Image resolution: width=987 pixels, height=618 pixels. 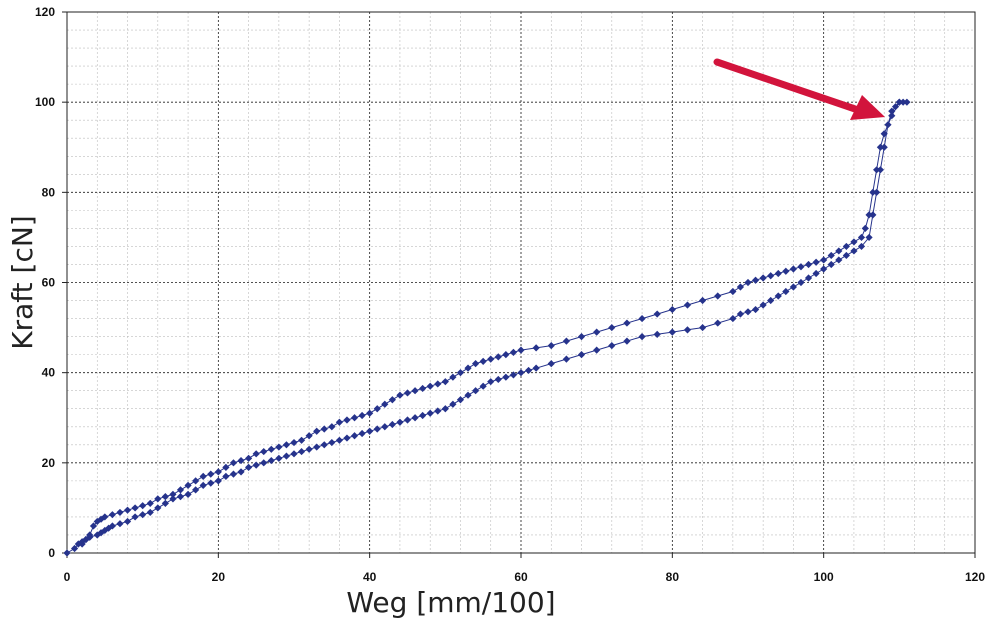 What do you see at coordinates (450, 602) in the screenshot?
I see `x-axis-title: Weg [mm/100]` at bounding box center [450, 602].